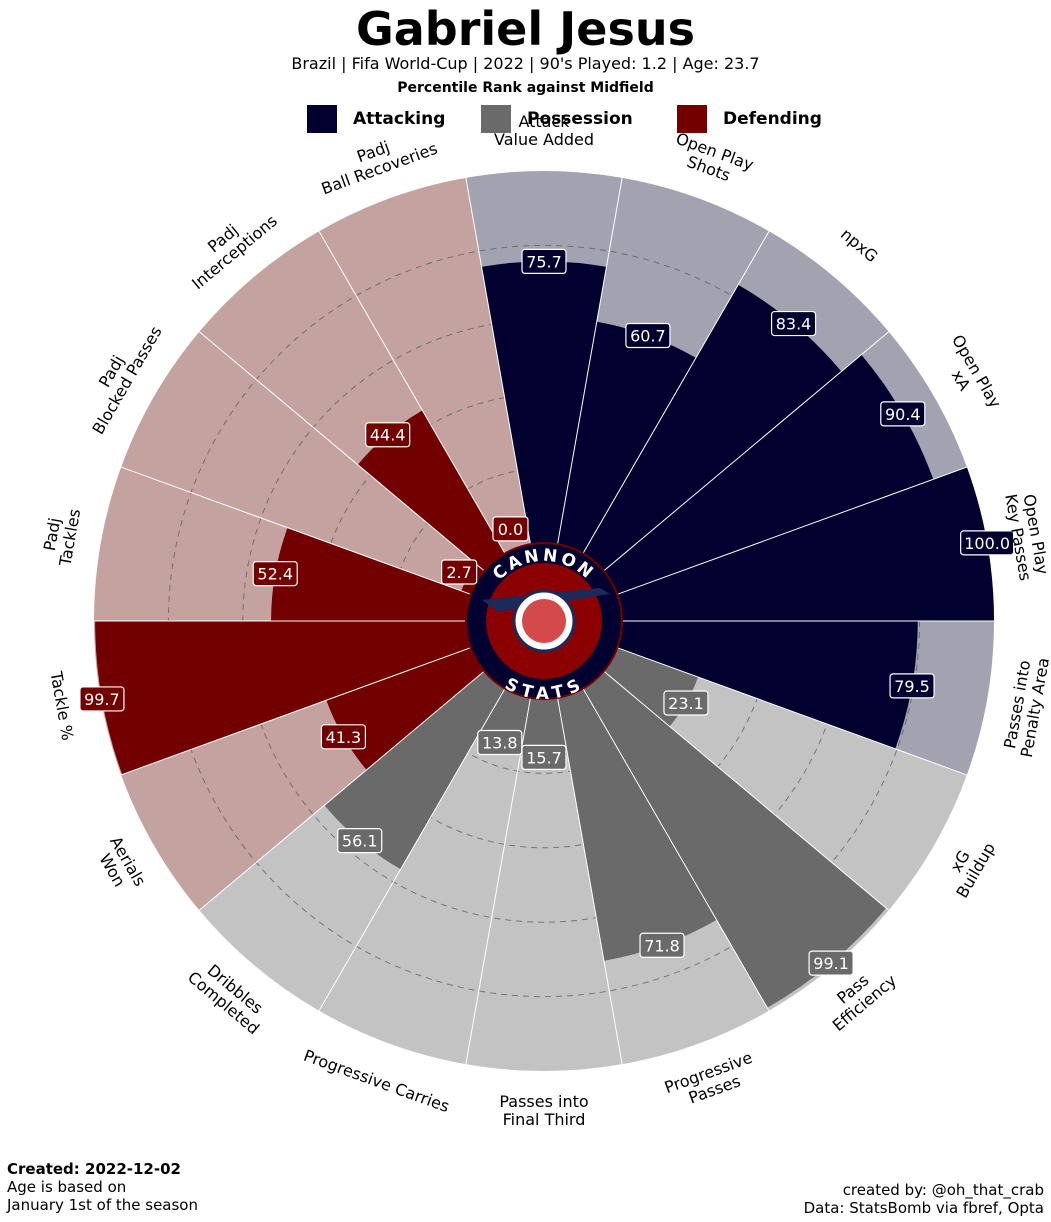 The image size is (1051, 1222). I want to click on category-label-passes-into-final-third: Passes into Final Third, so click(543, 1110).